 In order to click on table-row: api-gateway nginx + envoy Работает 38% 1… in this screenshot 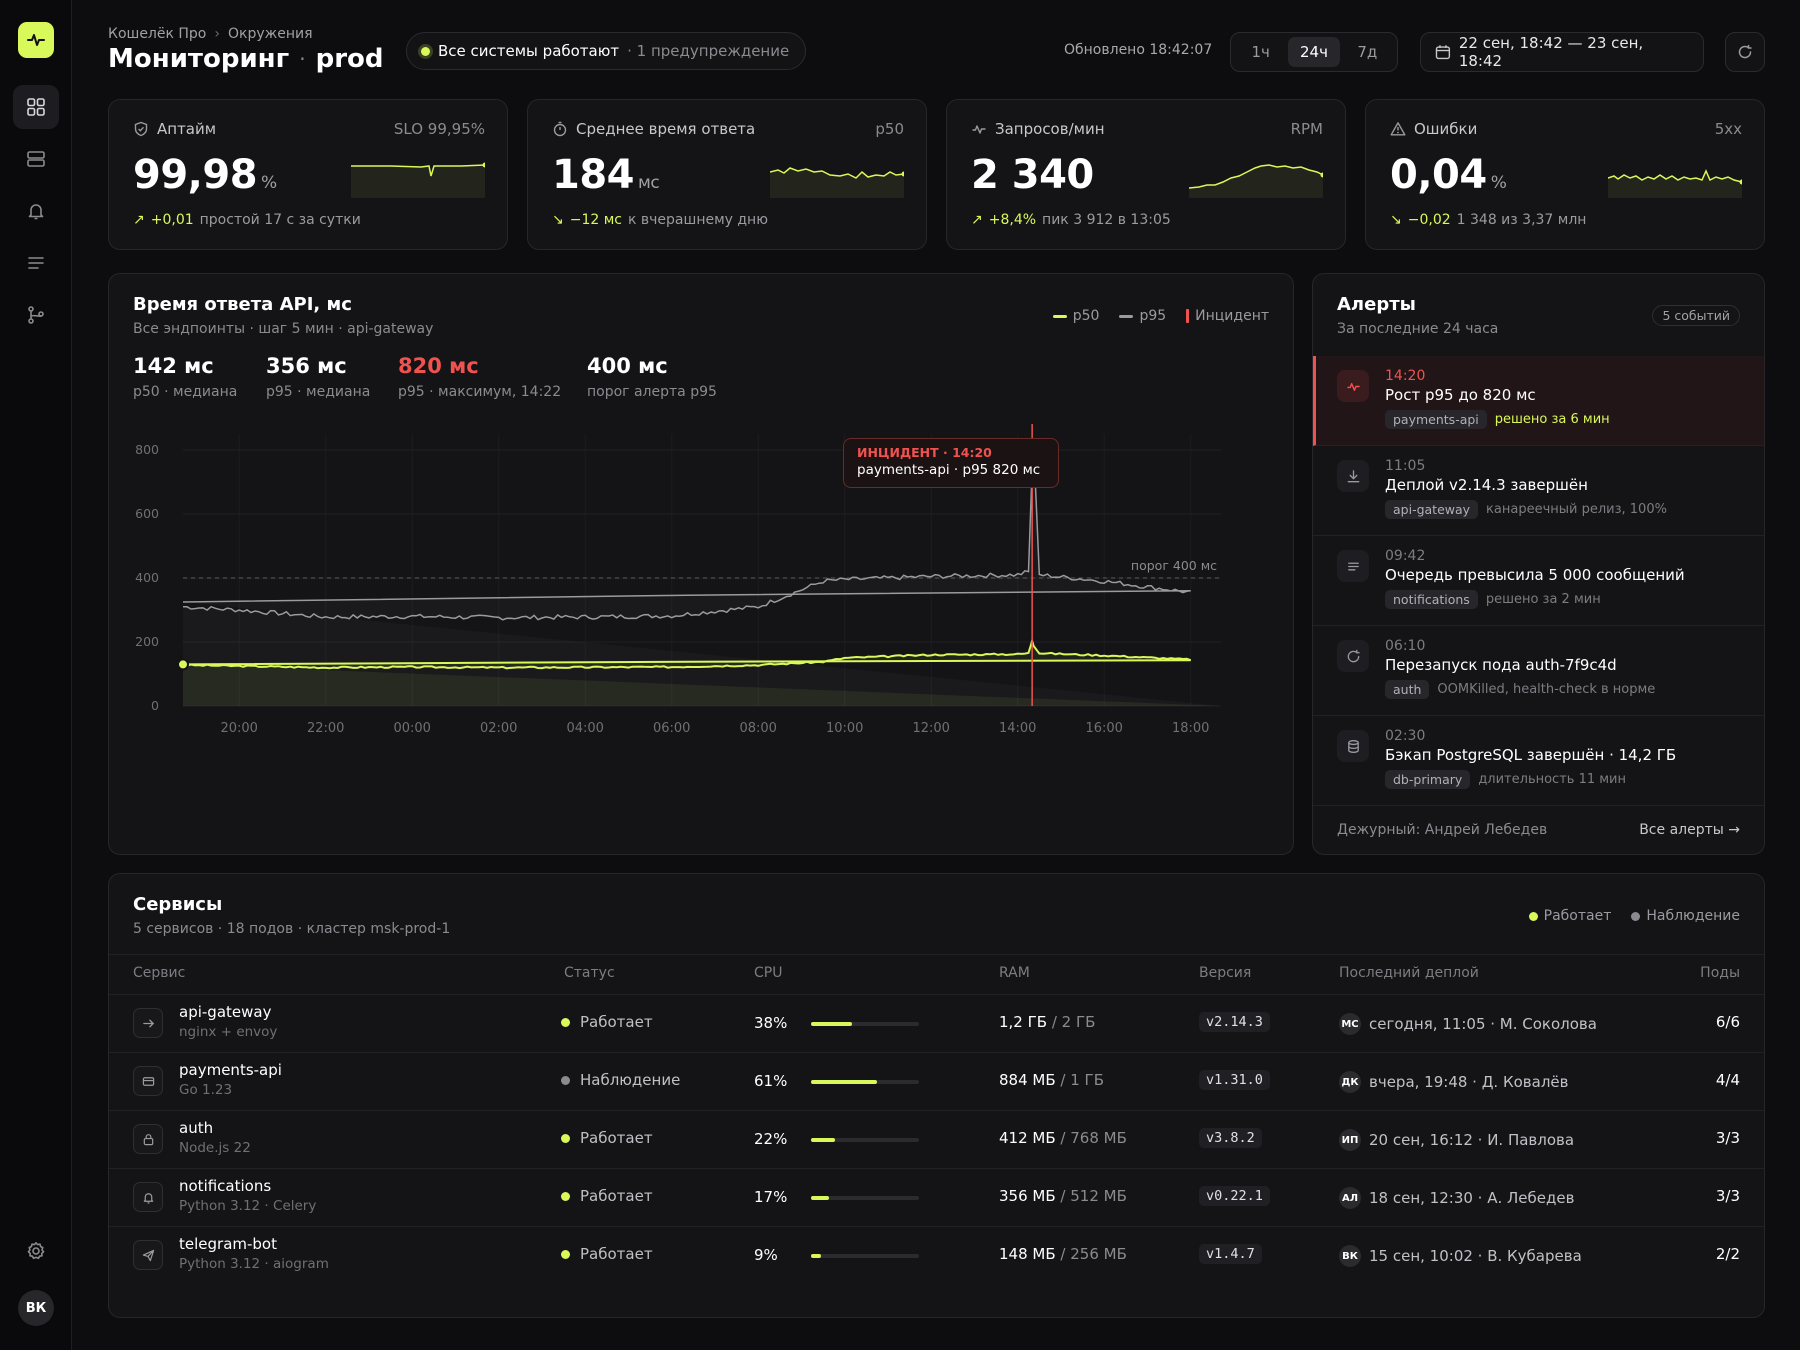, I will do `click(936, 1023)`.